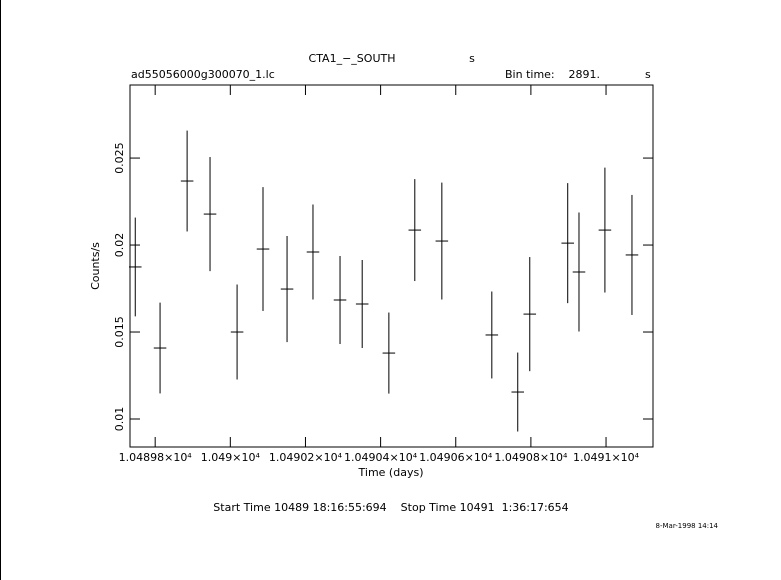 Image resolution: width=781 pixels, height=580 pixels. Describe the element at coordinates (531, 457) in the screenshot. I see `x-tick-label: 1.04908×10⁴` at that location.